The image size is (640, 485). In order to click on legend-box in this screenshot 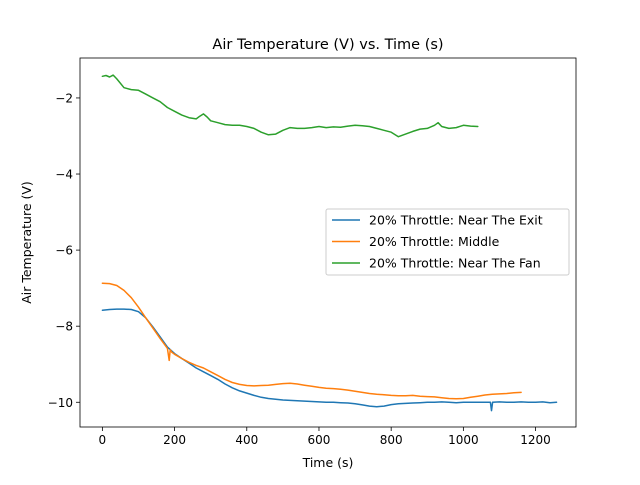, I will do `click(447, 242)`.